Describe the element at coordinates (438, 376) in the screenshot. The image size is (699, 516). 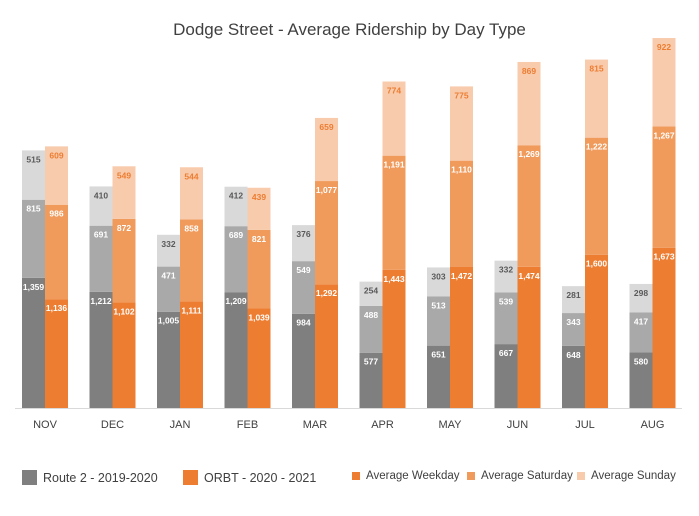
I see `bar-route2-average-weekday-may` at that location.